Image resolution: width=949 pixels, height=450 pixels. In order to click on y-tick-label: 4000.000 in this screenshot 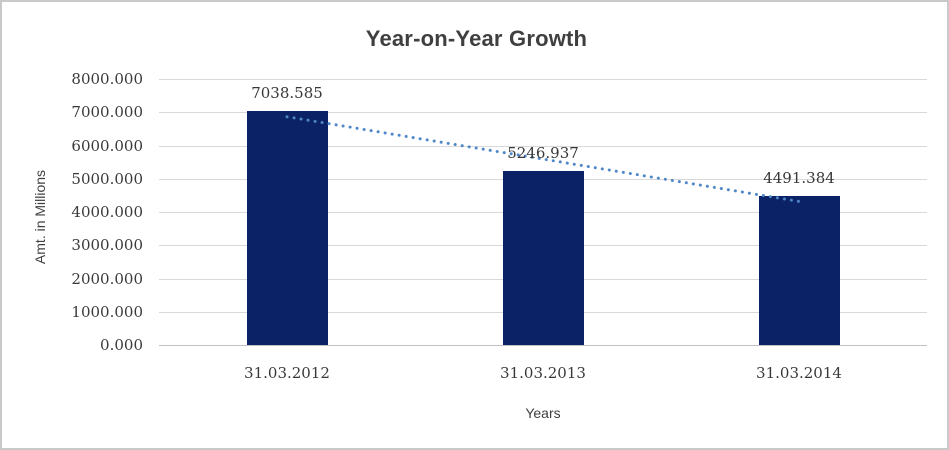, I will do `click(107, 212)`.